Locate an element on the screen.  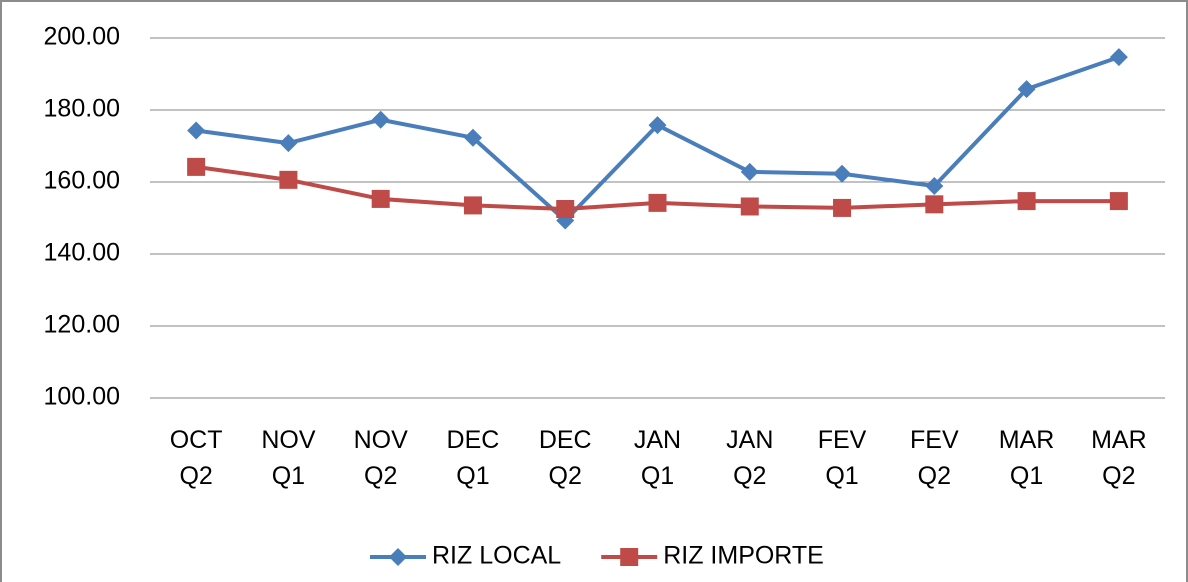
x-tick-label: NOV Q1 is located at coordinates (288, 458).